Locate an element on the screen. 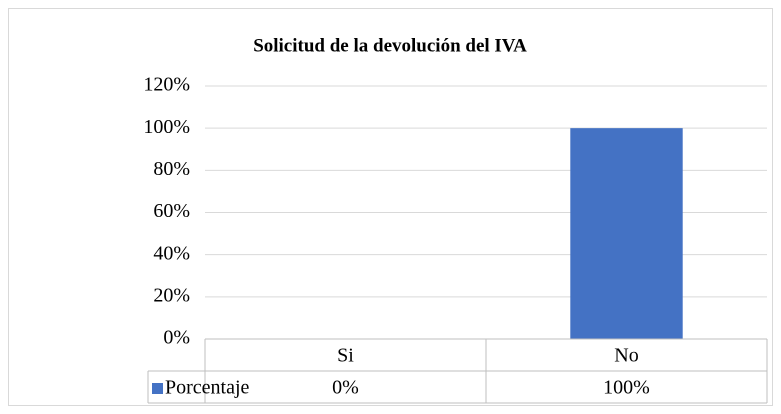  y-tick-label: 80% is located at coordinates (171, 169).